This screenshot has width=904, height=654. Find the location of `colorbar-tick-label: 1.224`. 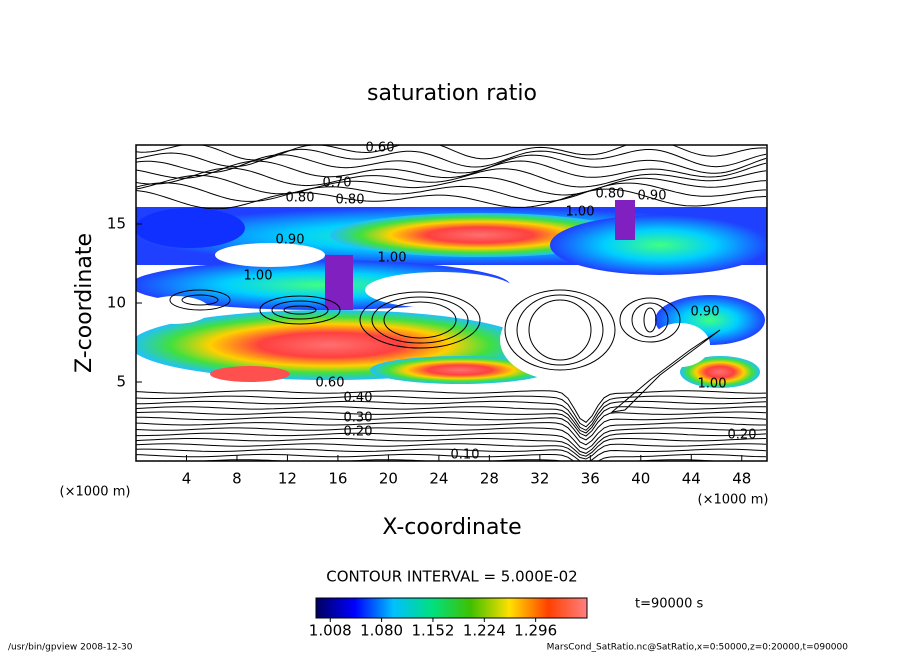

colorbar-tick-label: 1.224 is located at coordinates (484, 631).